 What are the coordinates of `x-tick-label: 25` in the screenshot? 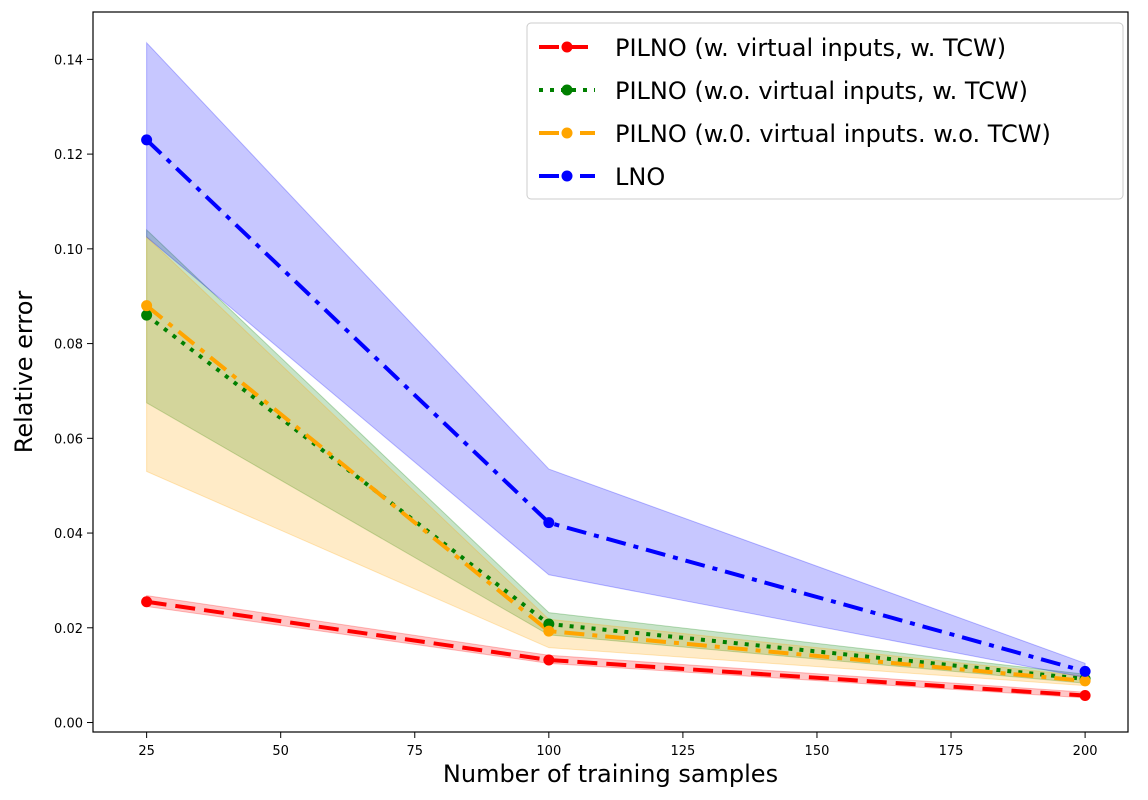 It's located at (146, 751).